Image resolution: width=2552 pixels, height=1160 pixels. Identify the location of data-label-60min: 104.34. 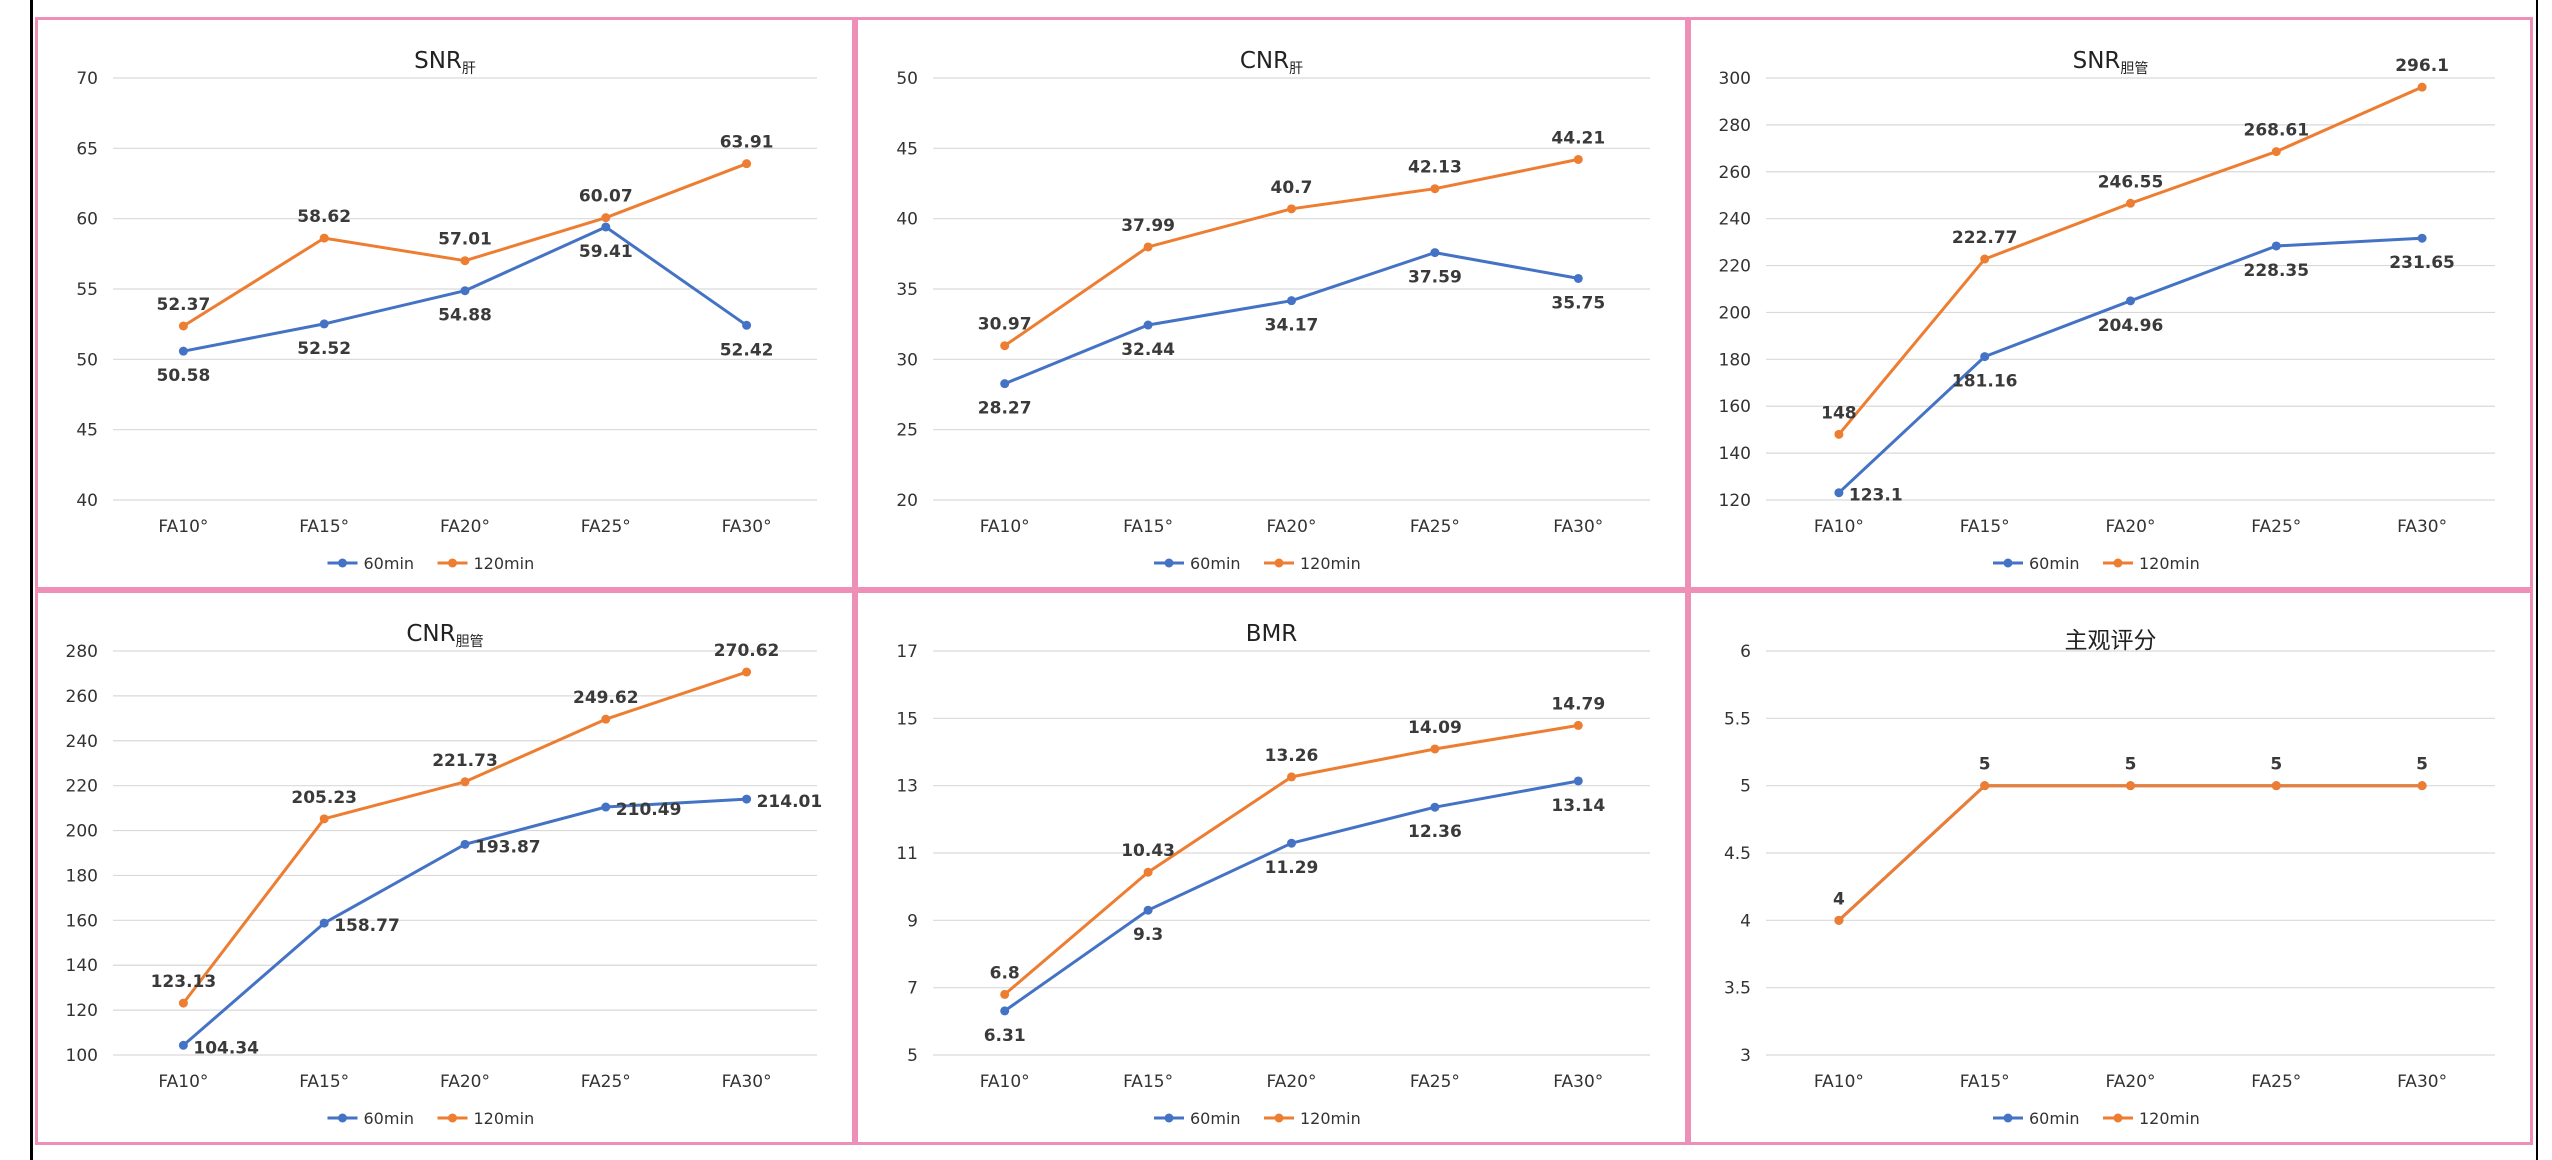
(226, 1048).